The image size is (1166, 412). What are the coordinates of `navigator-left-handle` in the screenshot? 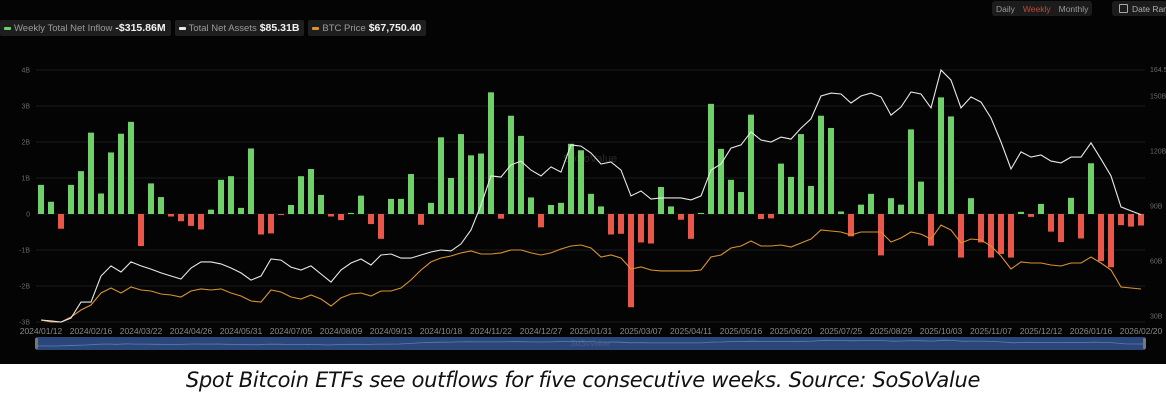 It's located at (36, 343).